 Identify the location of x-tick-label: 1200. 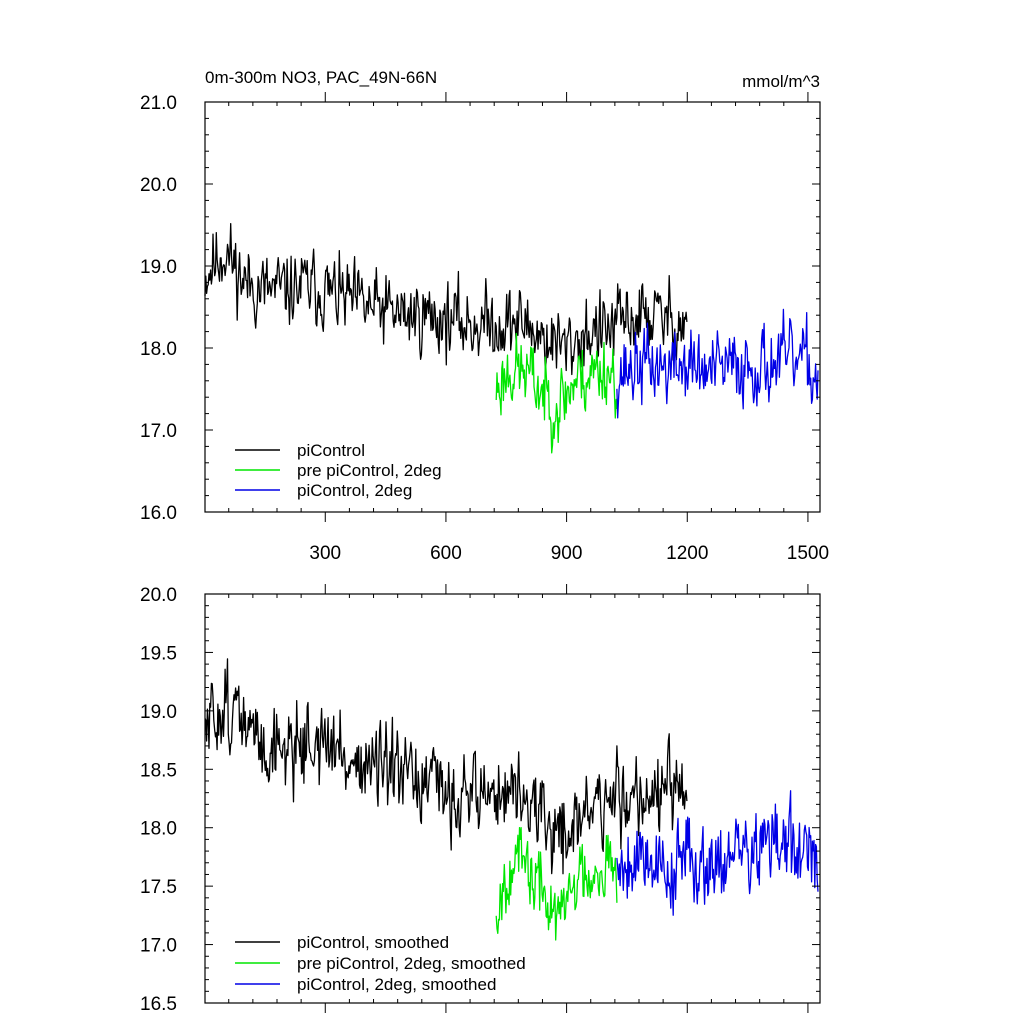
(687, 553).